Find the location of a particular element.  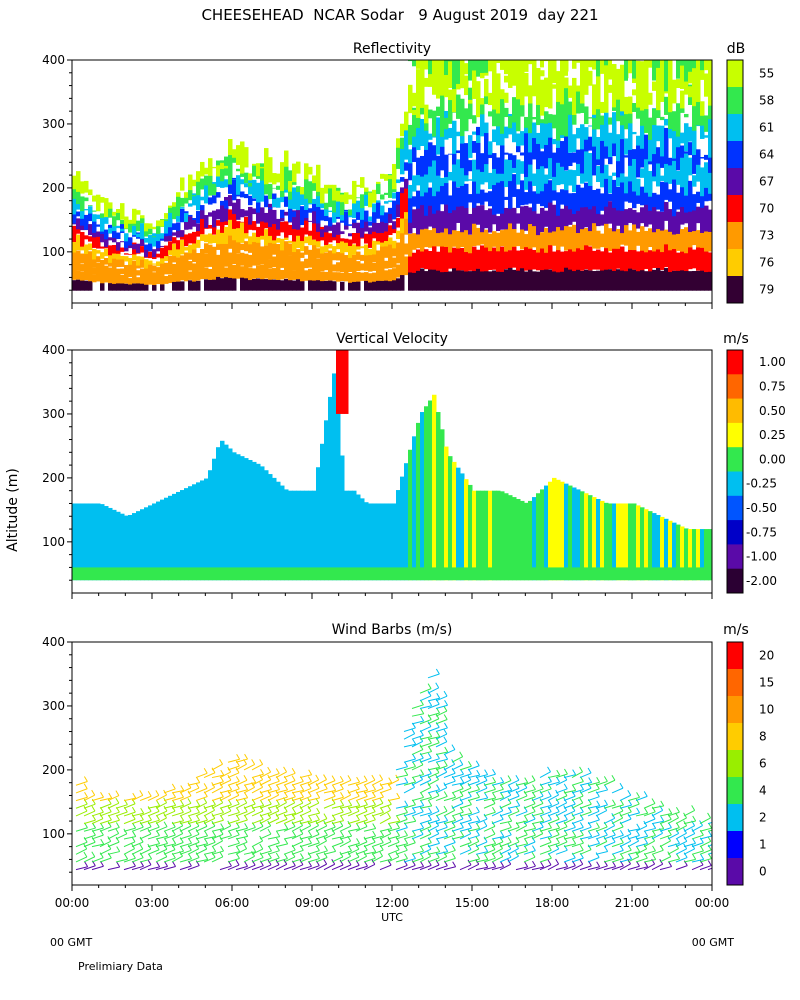

x-tick-label: 12:00 is located at coordinates (392, 903).